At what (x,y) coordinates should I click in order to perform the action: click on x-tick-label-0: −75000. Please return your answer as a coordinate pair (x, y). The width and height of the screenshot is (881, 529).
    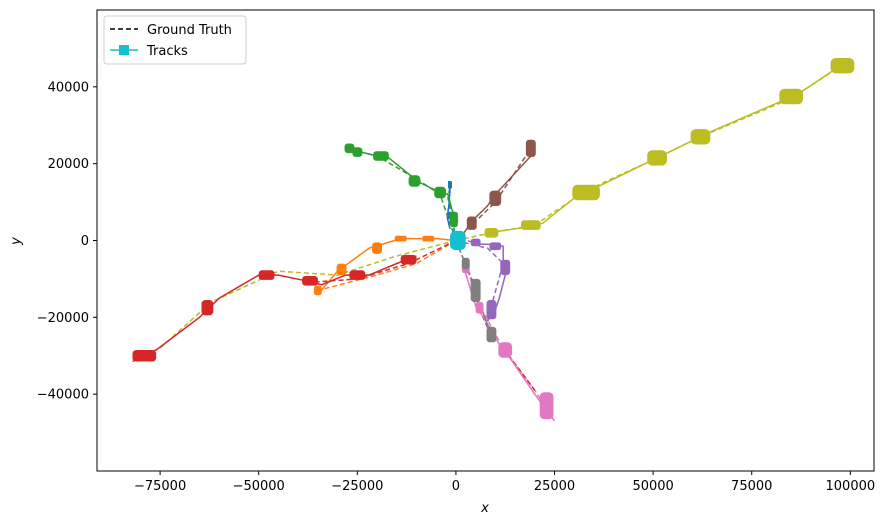
    Looking at the image, I should click on (160, 486).